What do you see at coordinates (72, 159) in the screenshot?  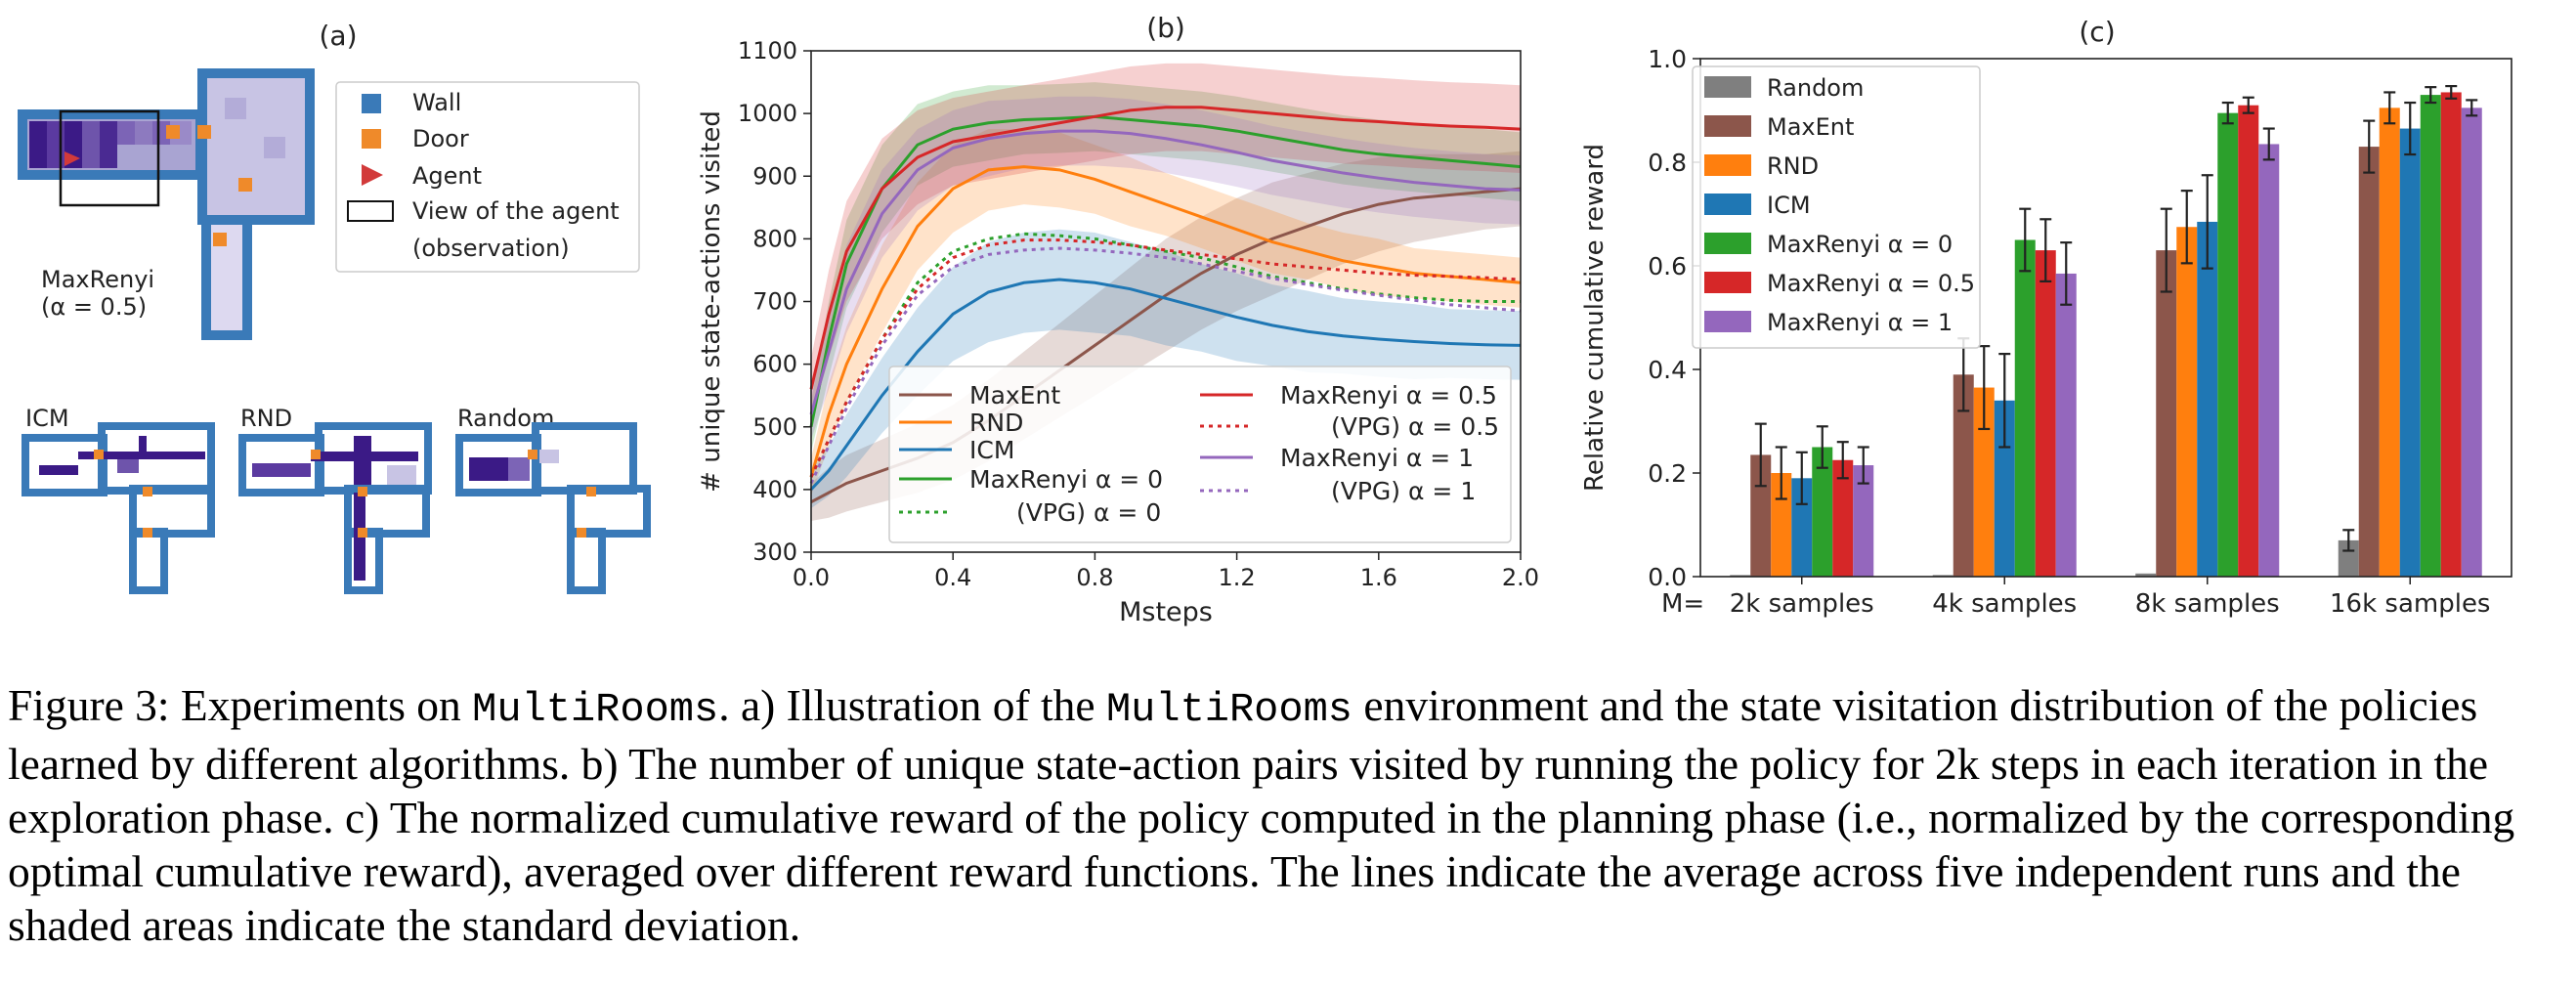 I see `agent-marker` at bounding box center [72, 159].